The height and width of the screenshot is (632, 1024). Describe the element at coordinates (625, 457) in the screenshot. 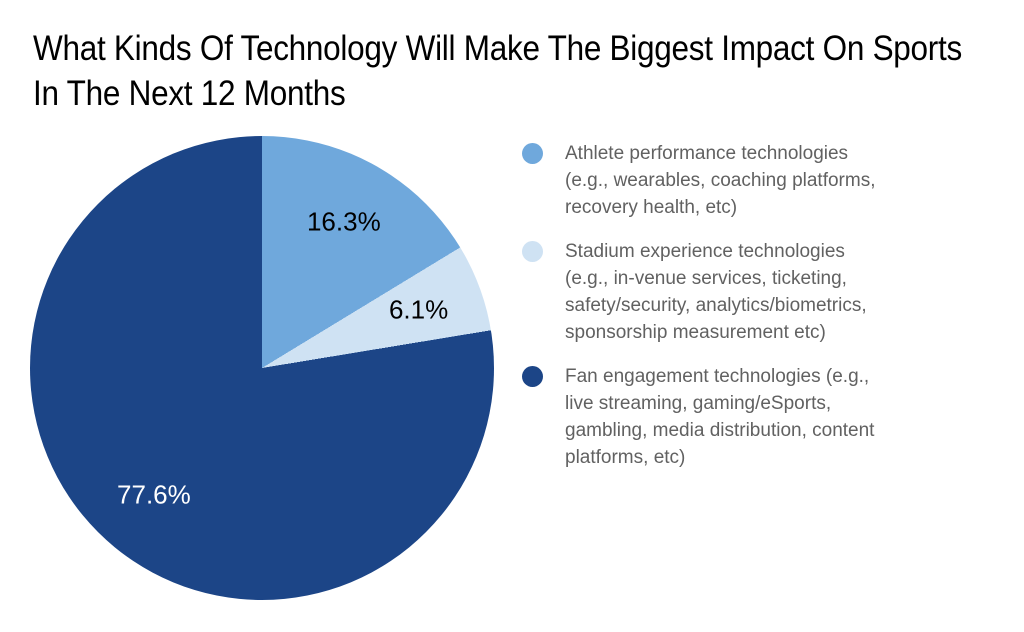

I see `legend-label-line: platforms, etc)` at that location.